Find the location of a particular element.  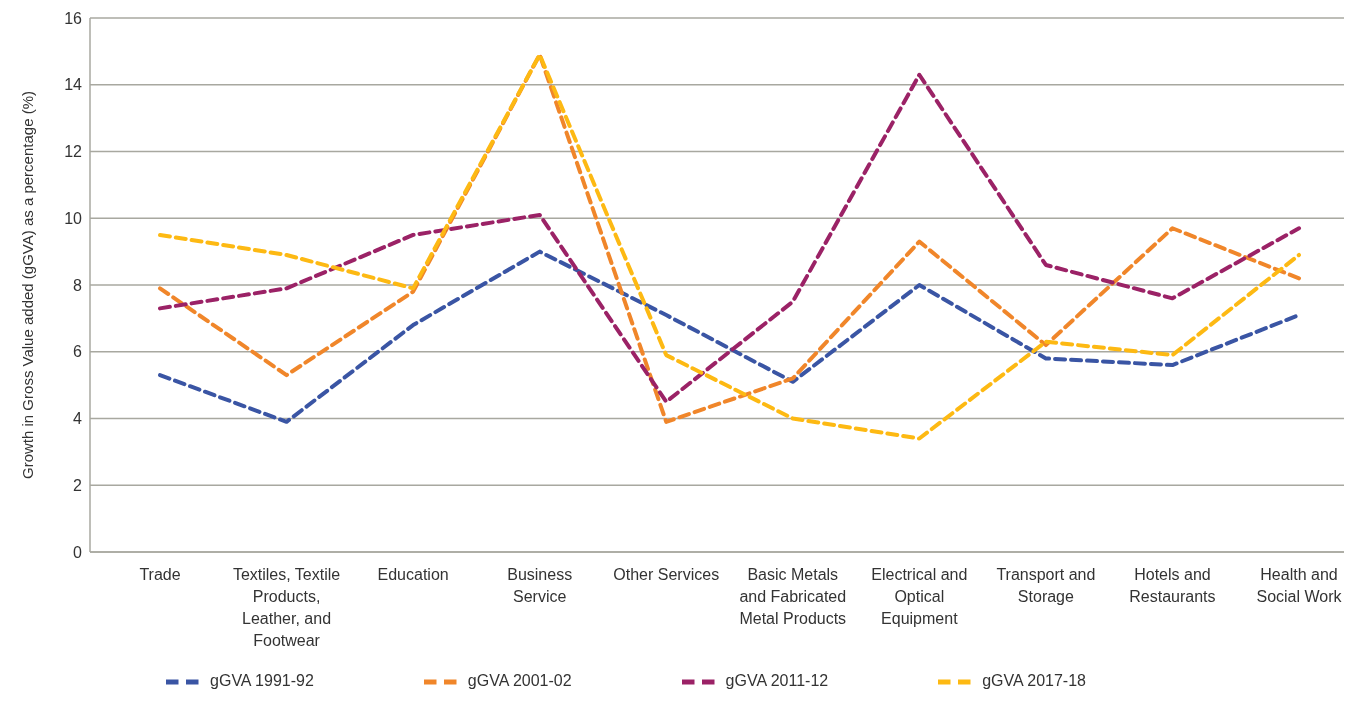

y-tick-label: 2 is located at coordinates (78, 485).